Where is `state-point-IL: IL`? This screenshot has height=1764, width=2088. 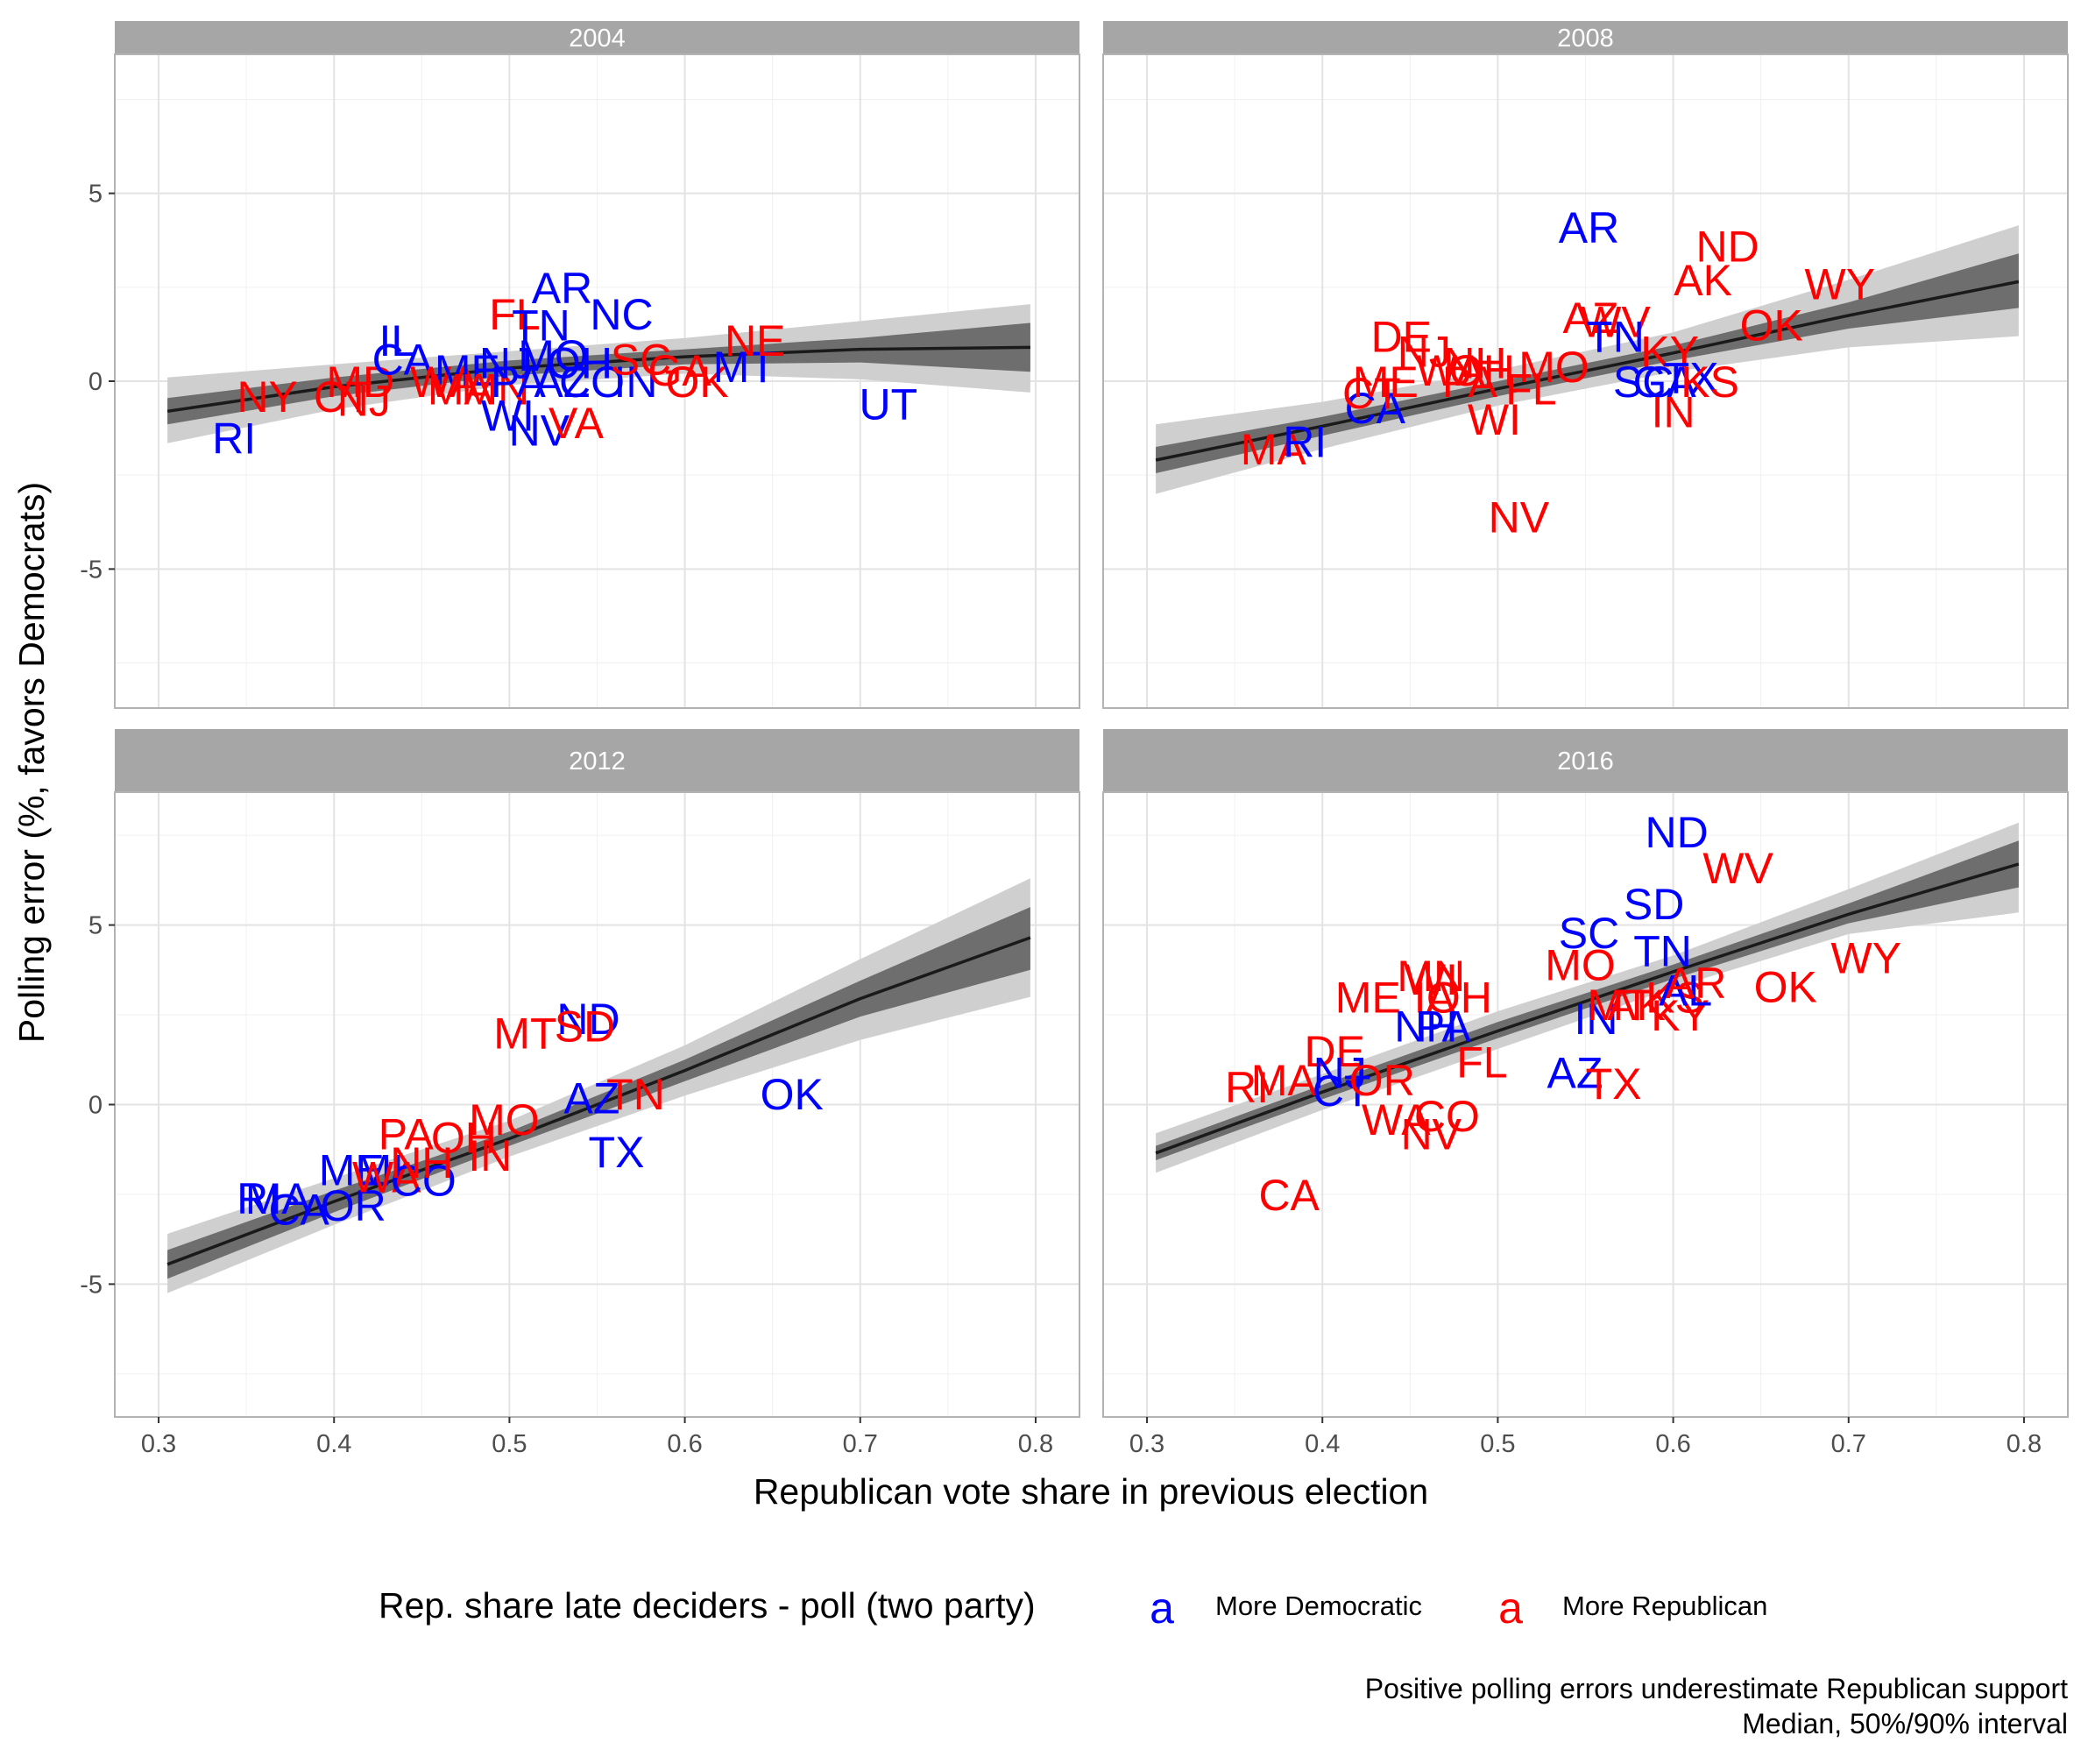 state-point-IL: IL is located at coordinates (397, 341).